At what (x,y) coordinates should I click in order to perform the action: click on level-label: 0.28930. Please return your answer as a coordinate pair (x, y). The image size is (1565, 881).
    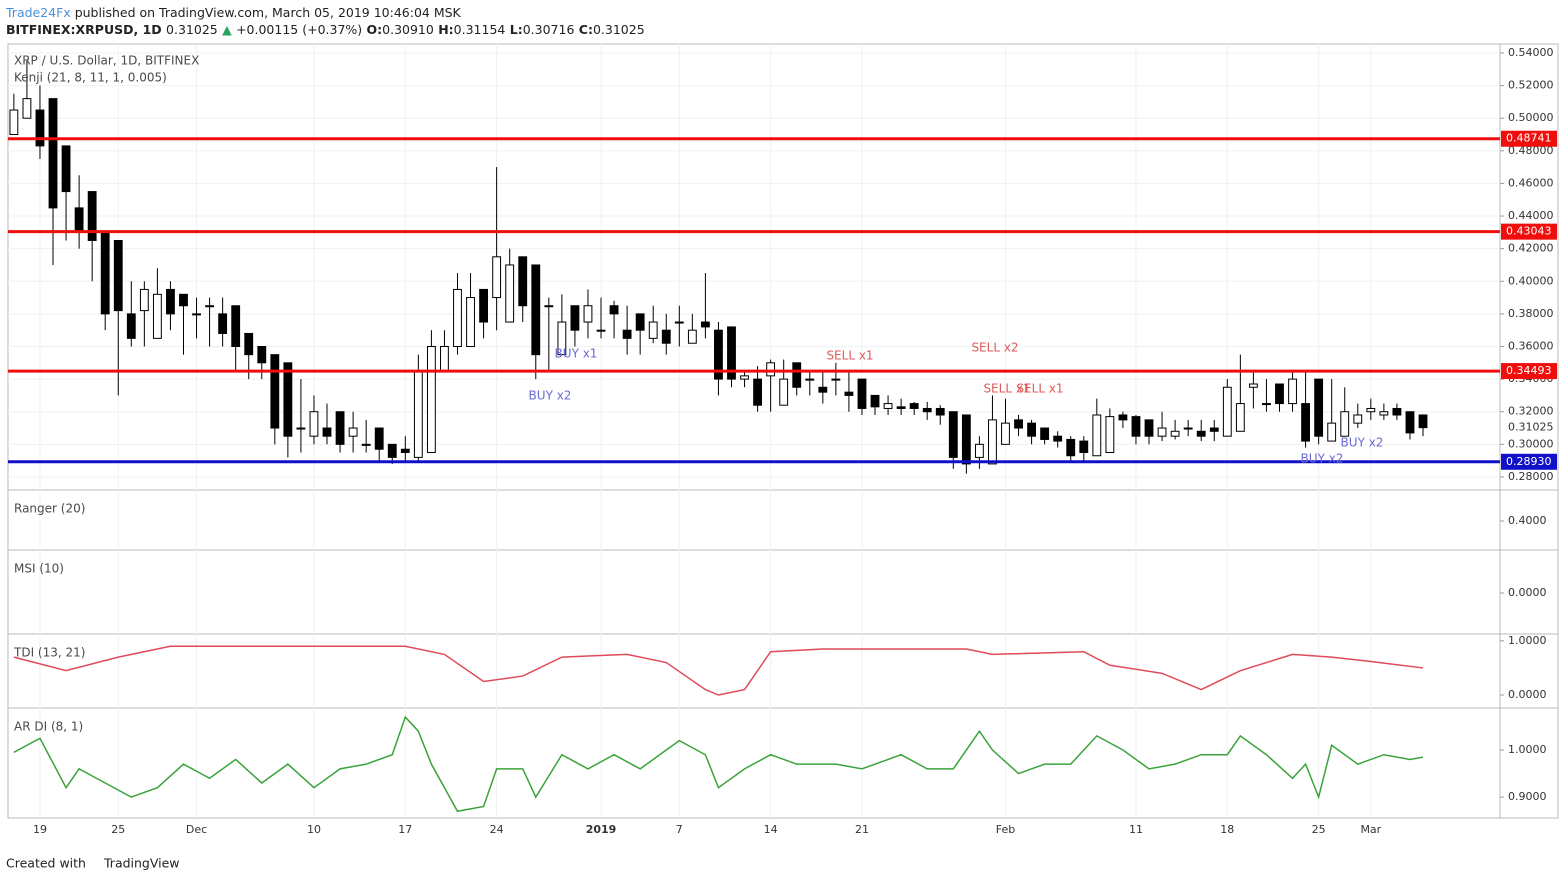
    Looking at the image, I should click on (1529, 461).